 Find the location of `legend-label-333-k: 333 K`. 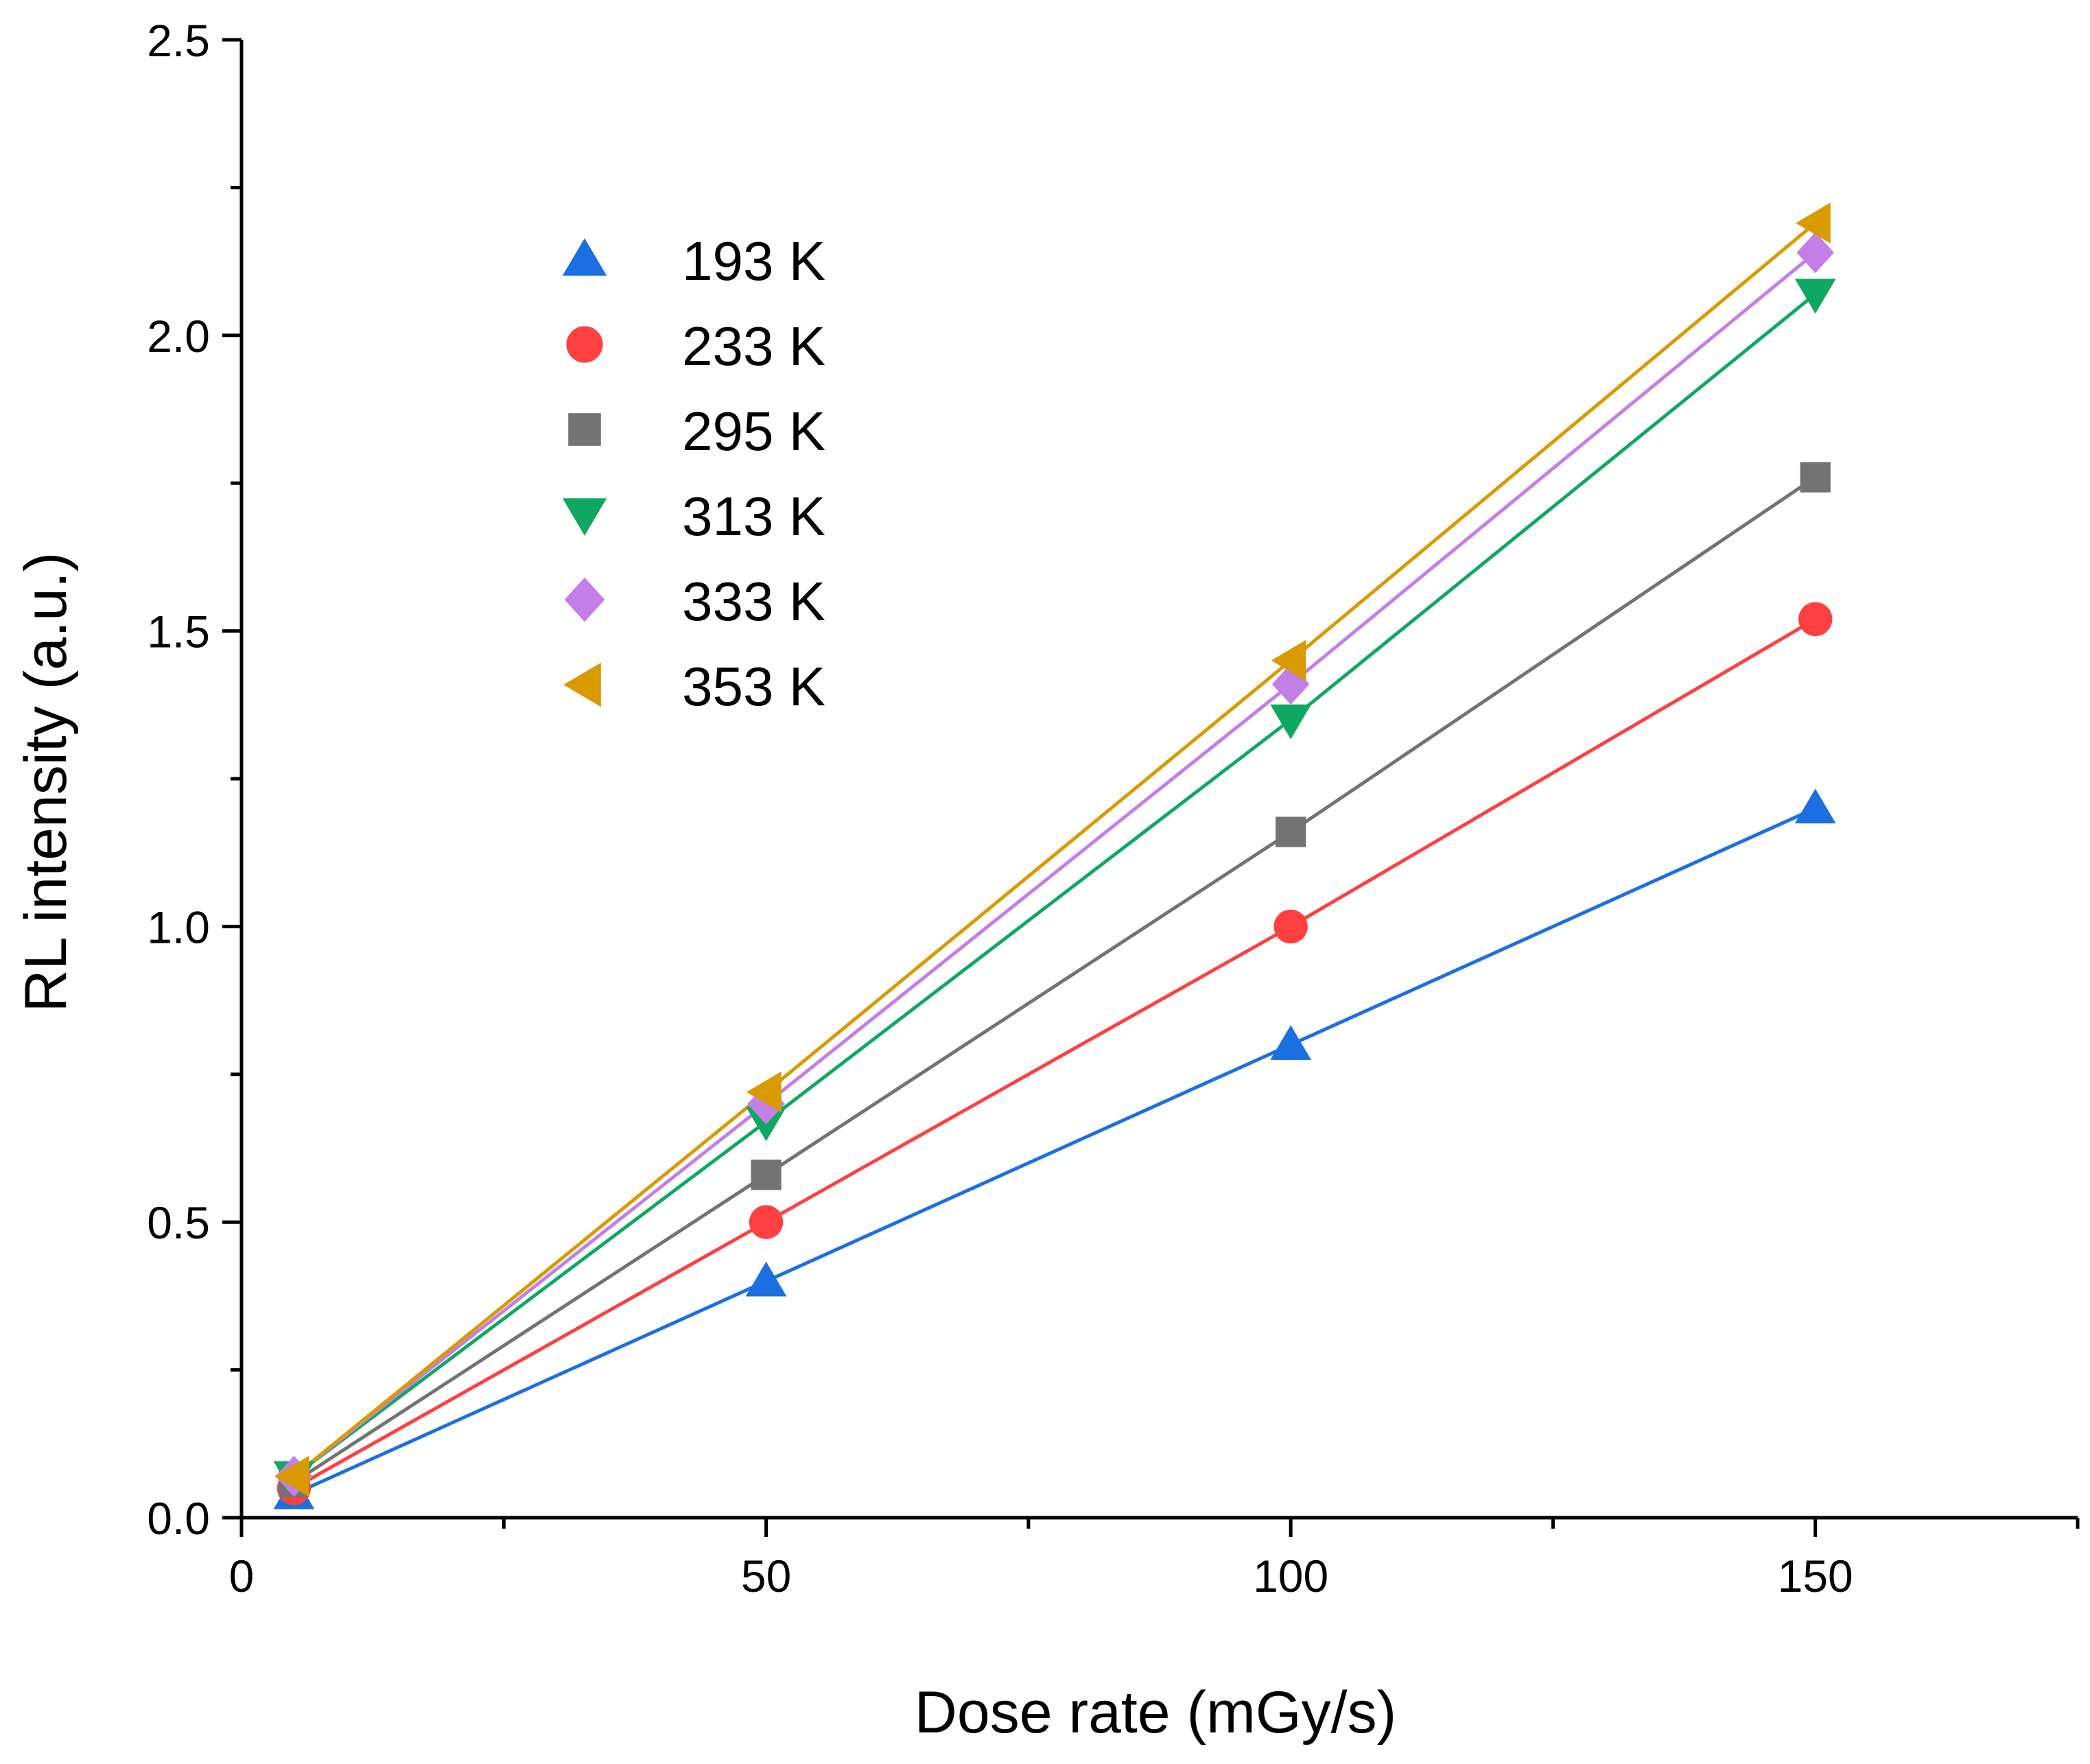

legend-label-333-k: 333 K is located at coordinates (753, 601).